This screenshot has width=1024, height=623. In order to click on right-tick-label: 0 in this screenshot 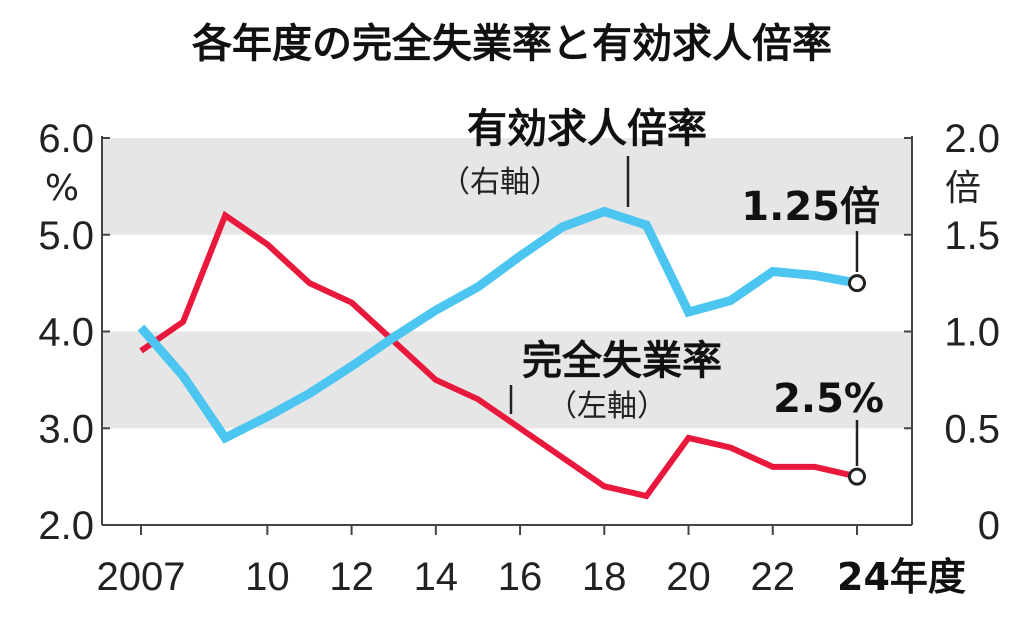, I will do `click(989, 526)`.